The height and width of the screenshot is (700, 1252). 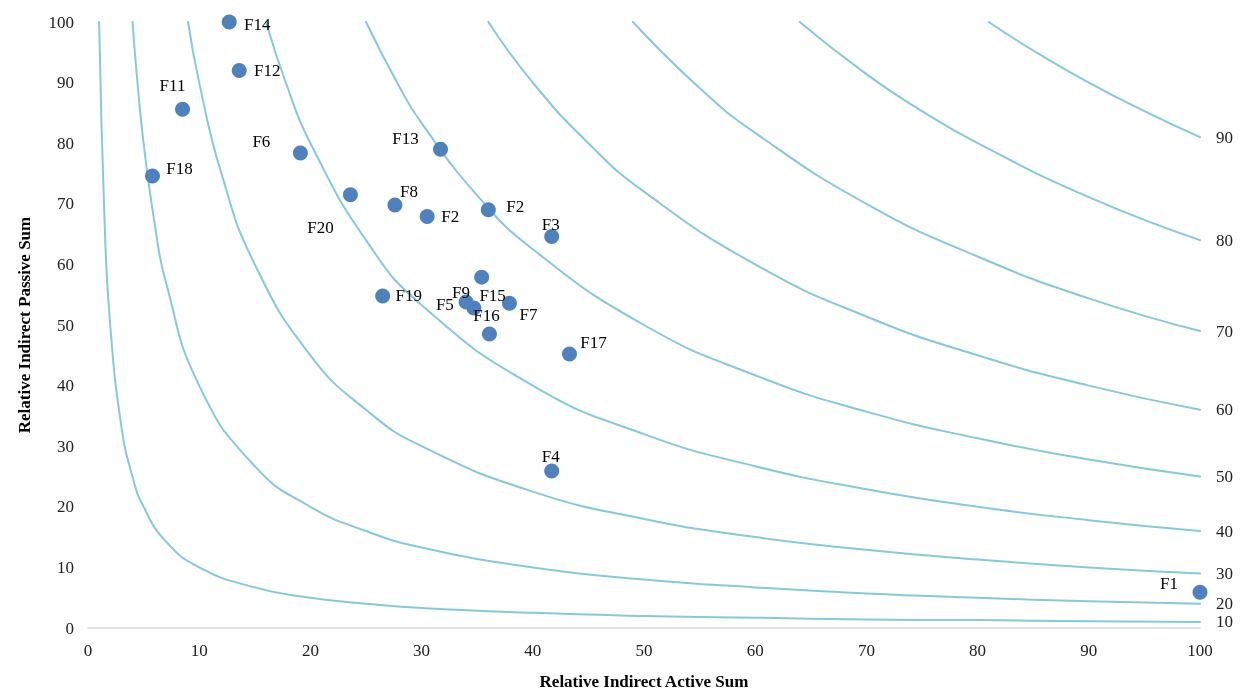 I want to click on annotation: F12, so click(x=267, y=70).